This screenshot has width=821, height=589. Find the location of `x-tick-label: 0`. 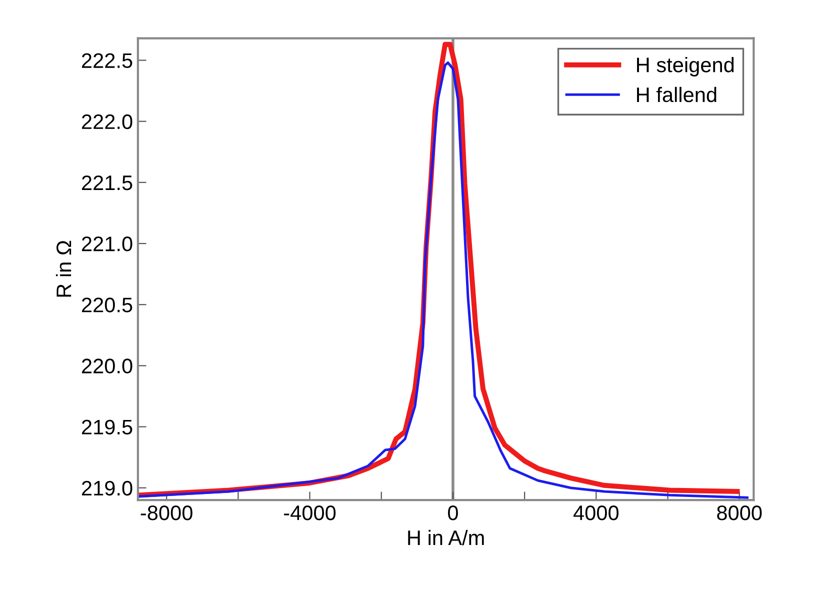

x-tick-label: 0 is located at coordinates (453, 512).